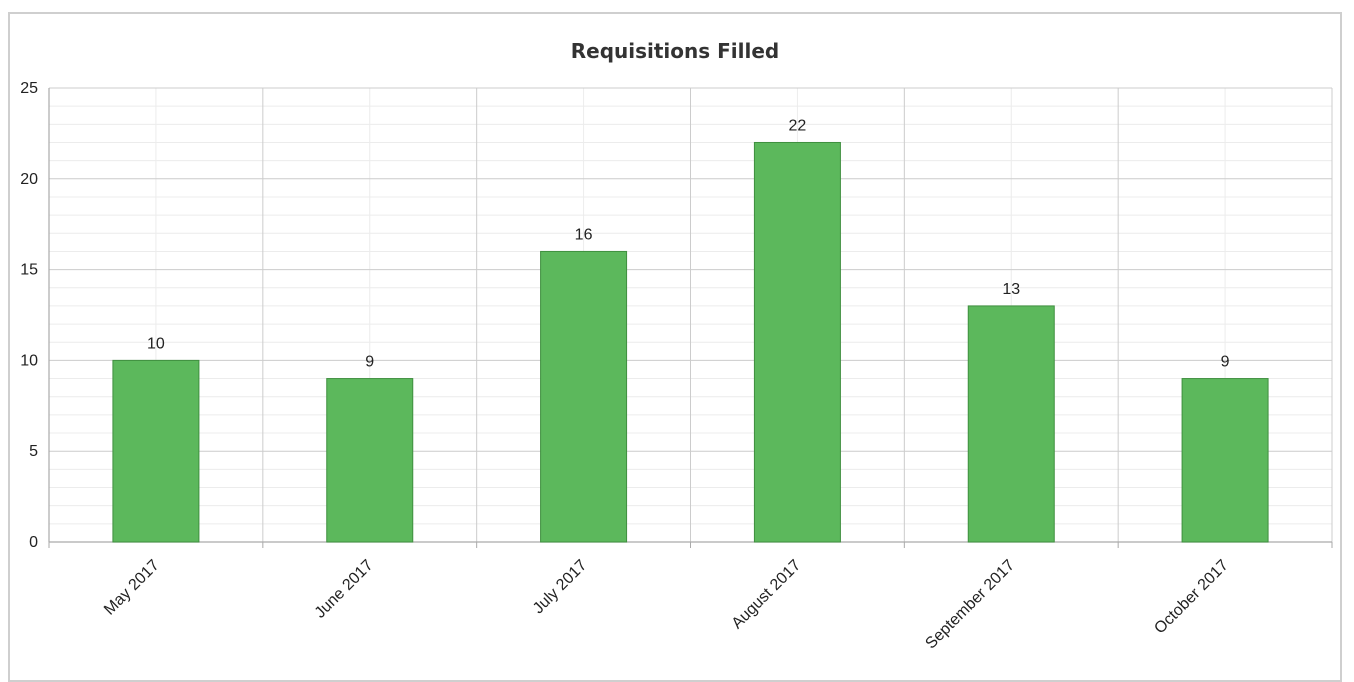 This screenshot has width=1354, height=682. What do you see at coordinates (370, 460) in the screenshot?
I see `bar-june-2017` at bounding box center [370, 460].